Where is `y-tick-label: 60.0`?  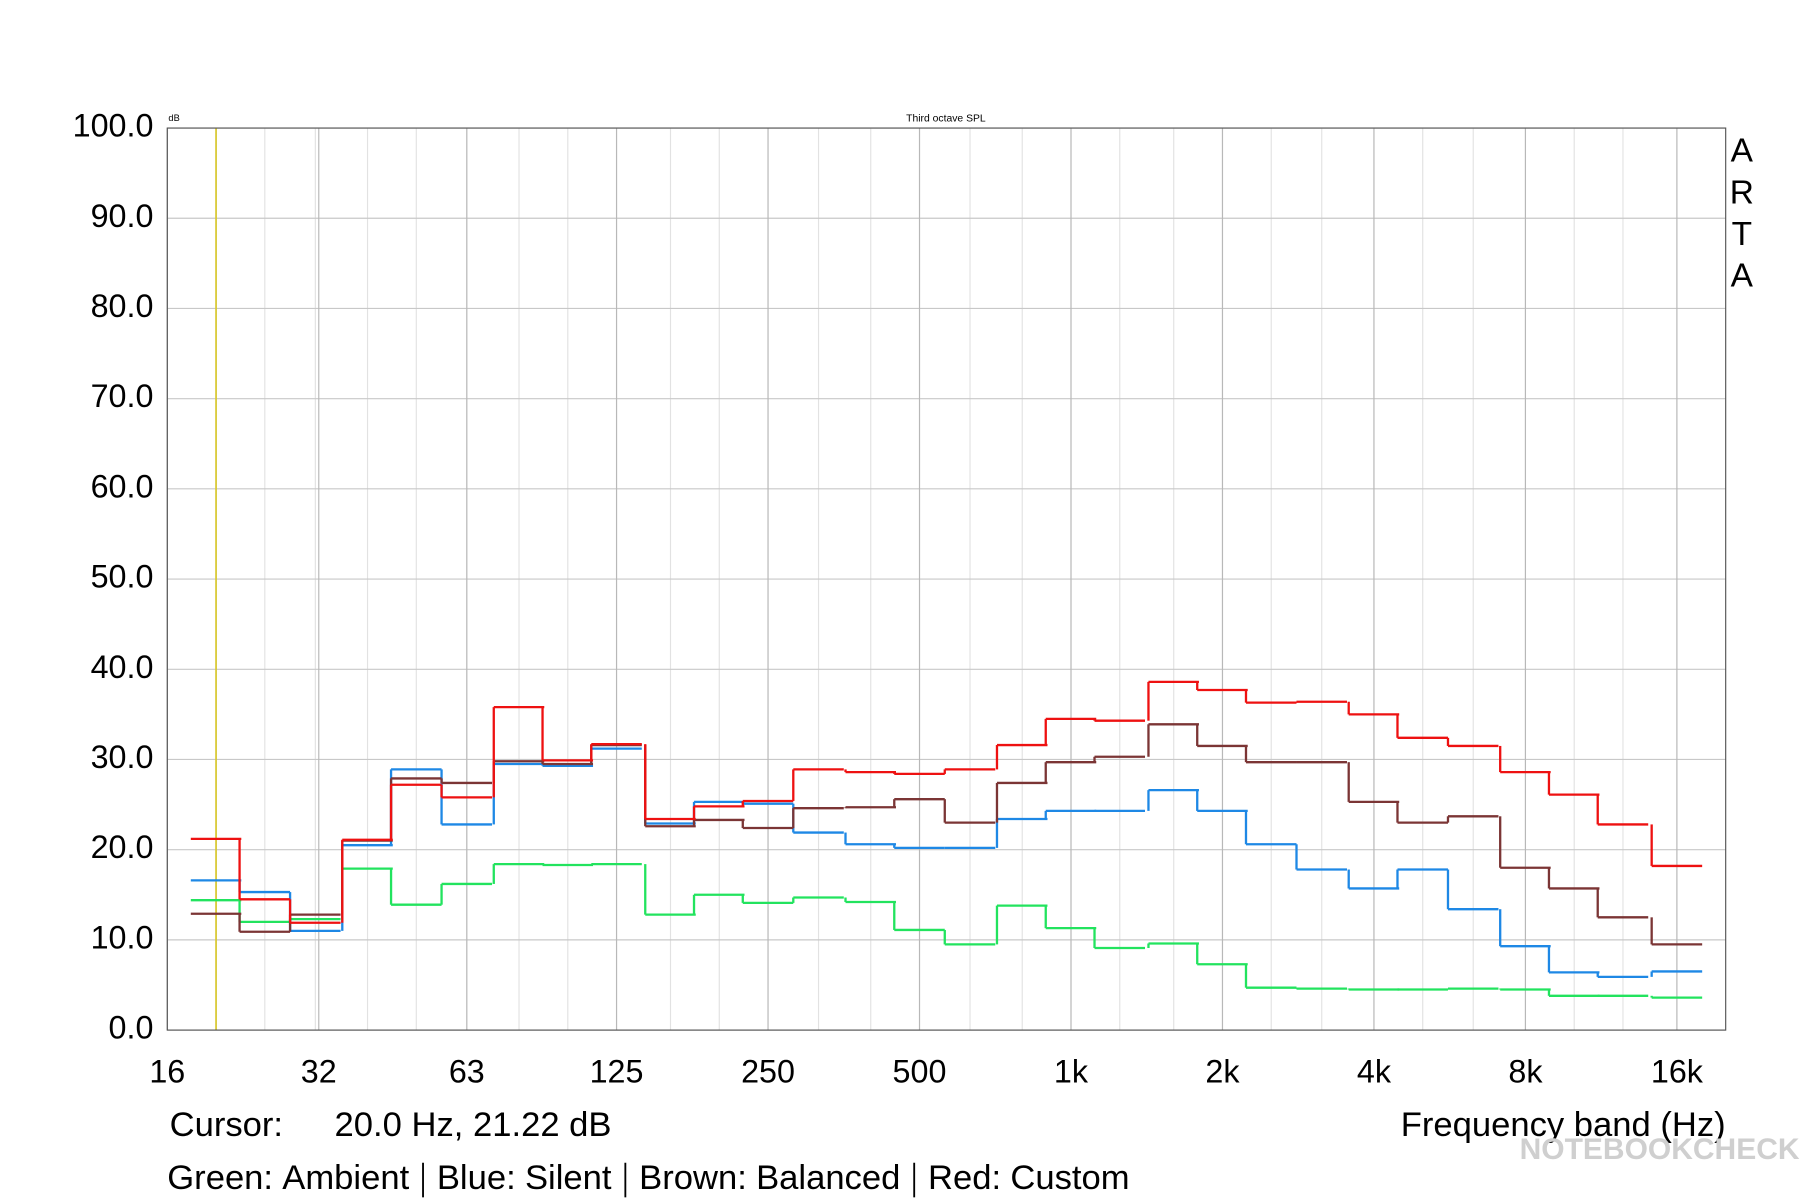 y-tick-label: 60.0 is located at coordinates (122, 486).